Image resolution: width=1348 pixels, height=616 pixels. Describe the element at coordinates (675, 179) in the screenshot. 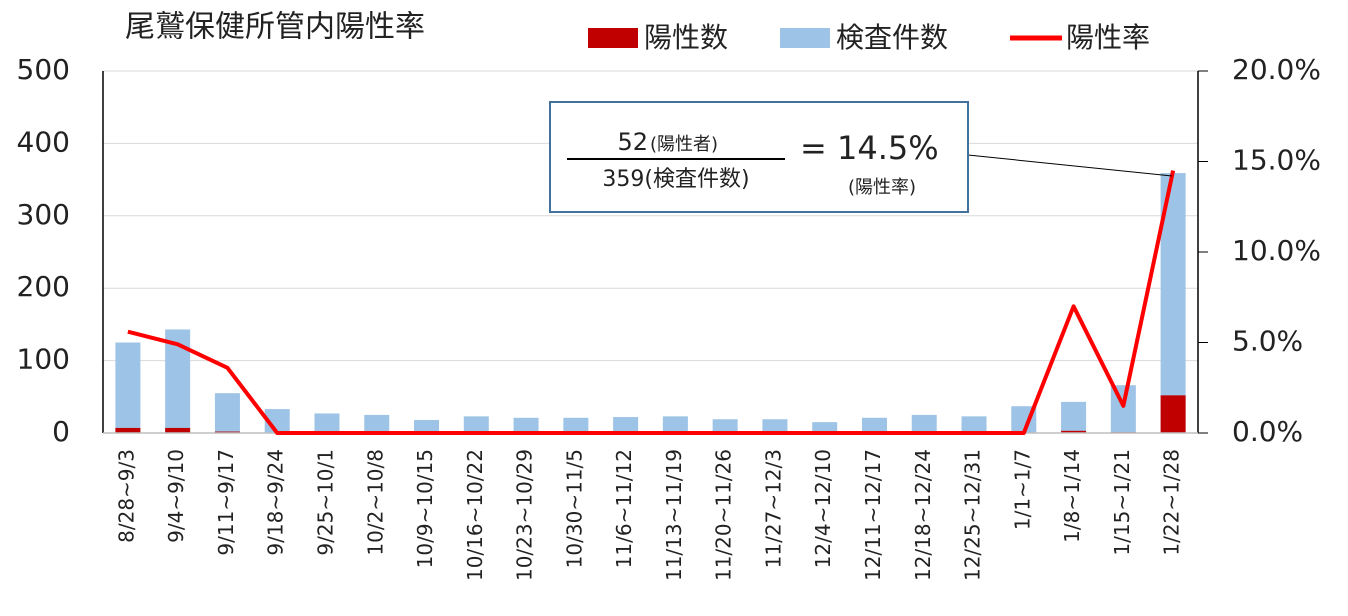

I see `denominator: 359(検査件数)` at that location.